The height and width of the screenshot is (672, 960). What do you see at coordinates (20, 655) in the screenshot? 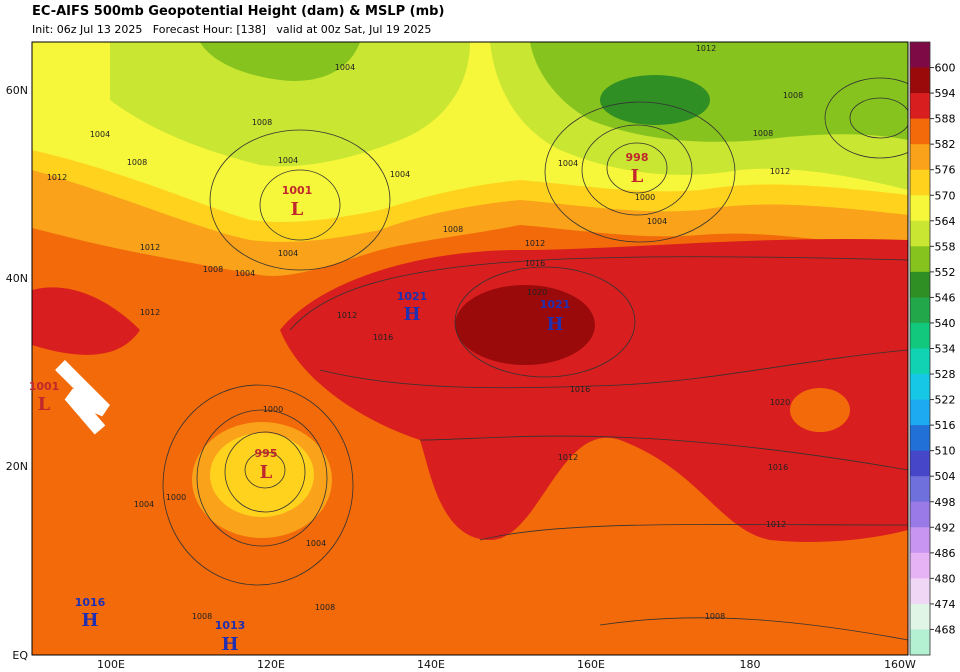
I see `lat-label: EQ` at bounding box center [20, 655].